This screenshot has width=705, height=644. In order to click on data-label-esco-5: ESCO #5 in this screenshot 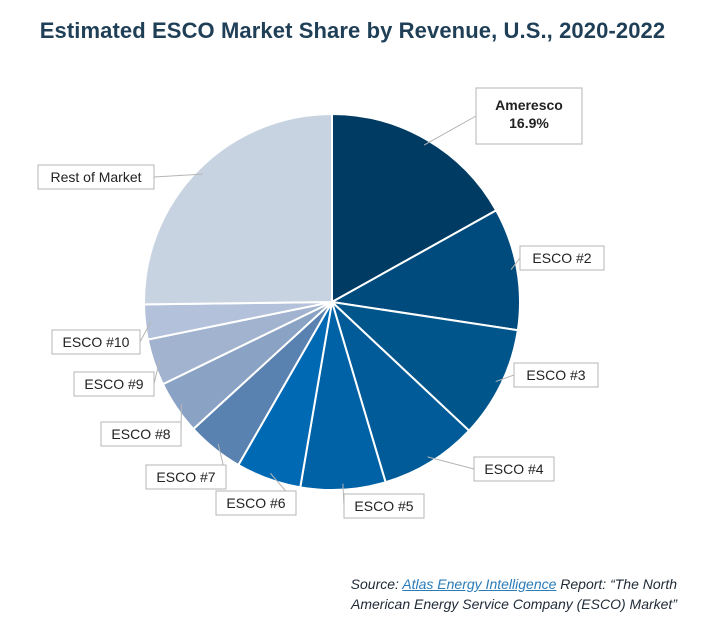, I will do `click(383, 506)`.